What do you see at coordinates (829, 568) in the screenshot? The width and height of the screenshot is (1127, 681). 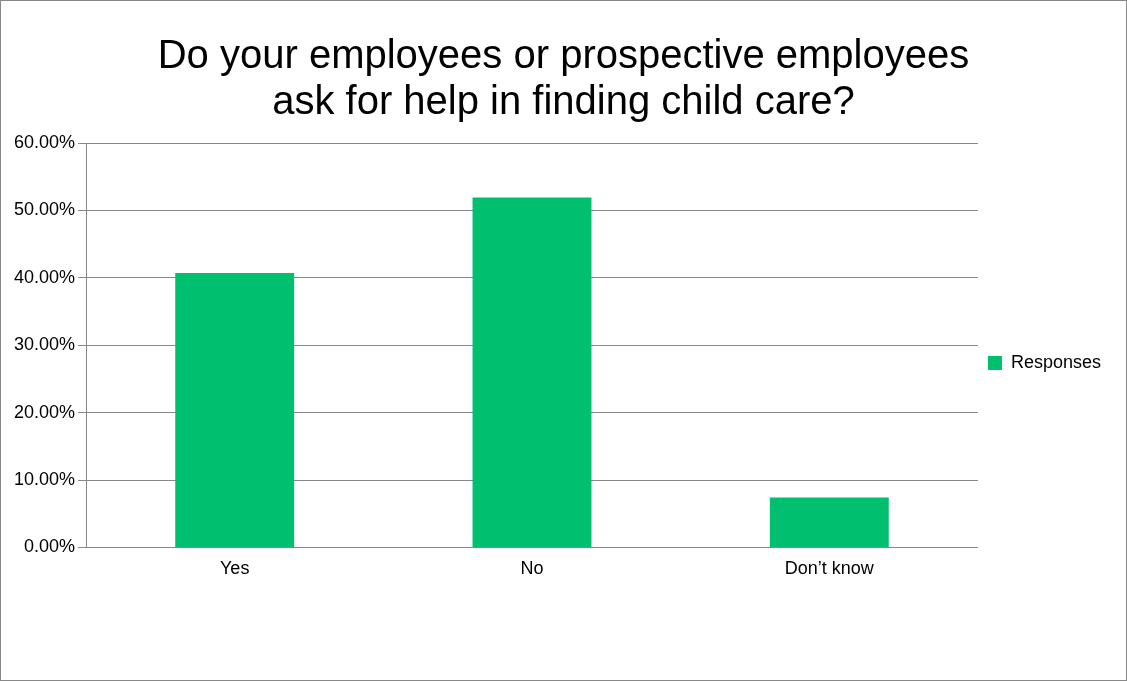 I see `x-tick-label: Don’t know` at bounding box center [829, 568].